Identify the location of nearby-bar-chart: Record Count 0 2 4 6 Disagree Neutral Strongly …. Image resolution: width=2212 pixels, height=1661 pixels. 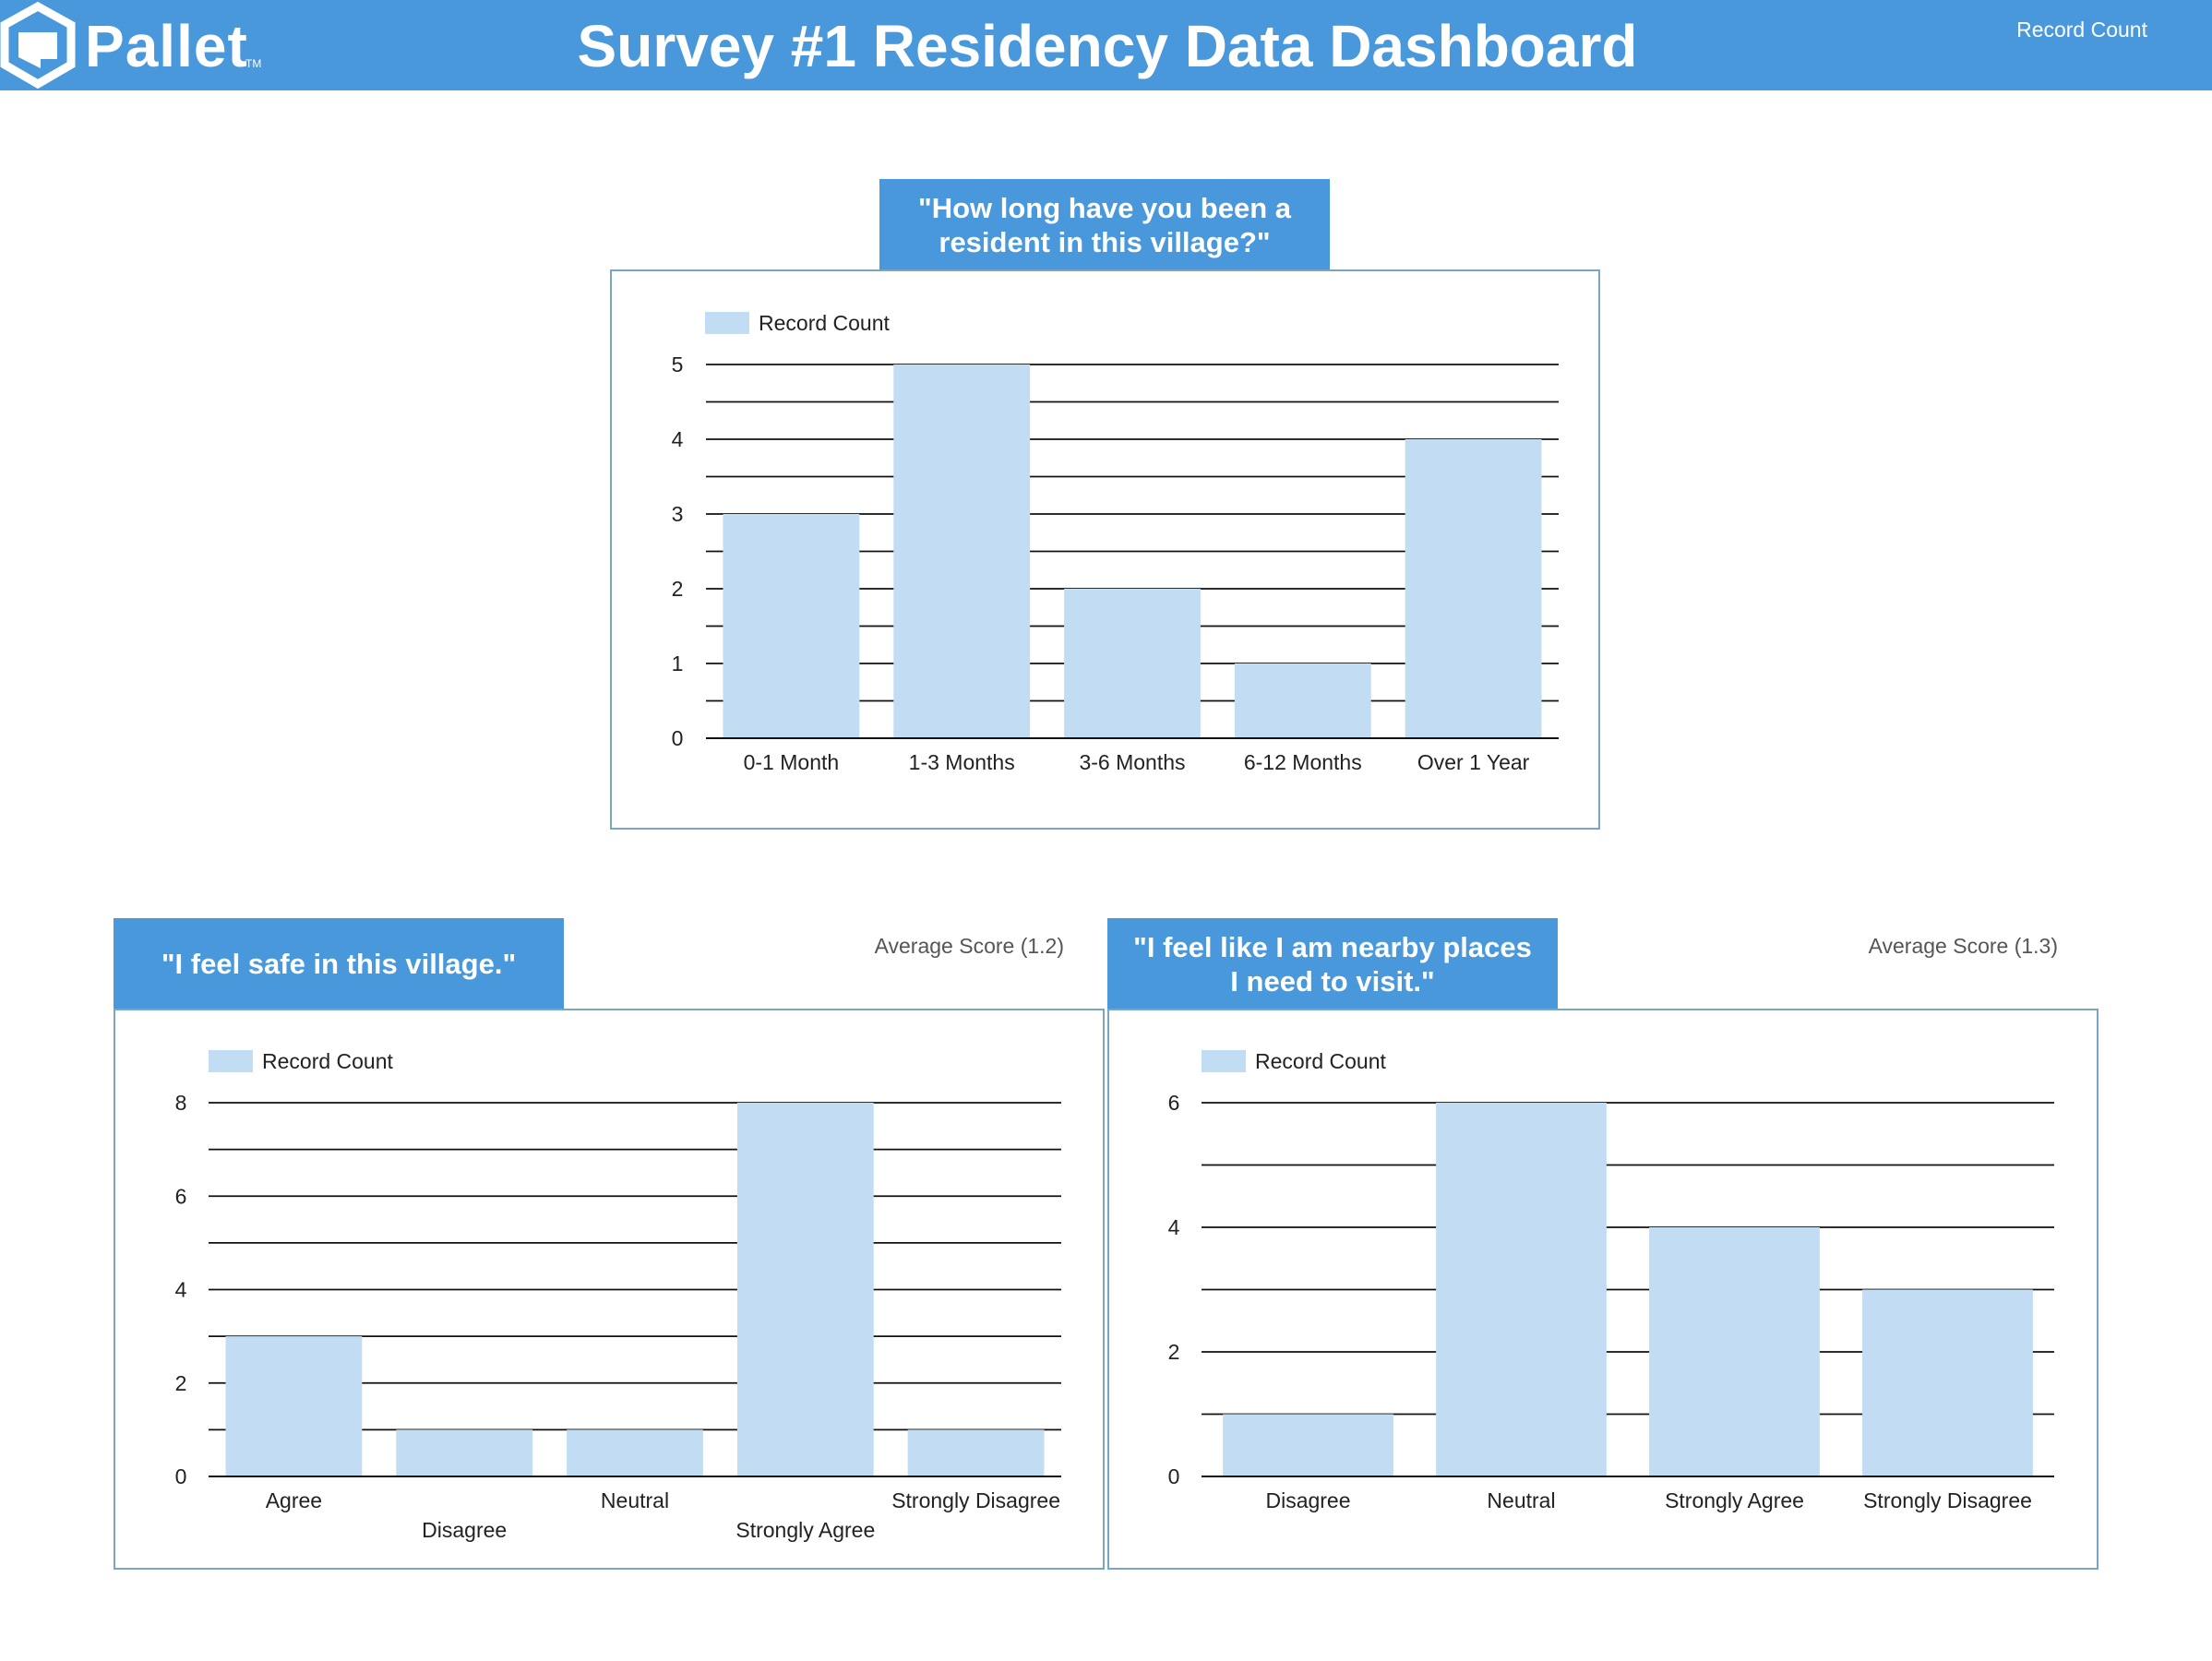
(1611, 1280).